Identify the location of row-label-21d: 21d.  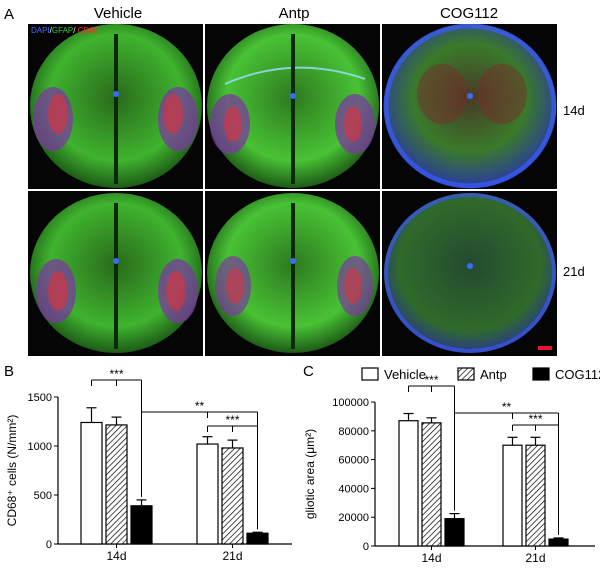
(574, 271).